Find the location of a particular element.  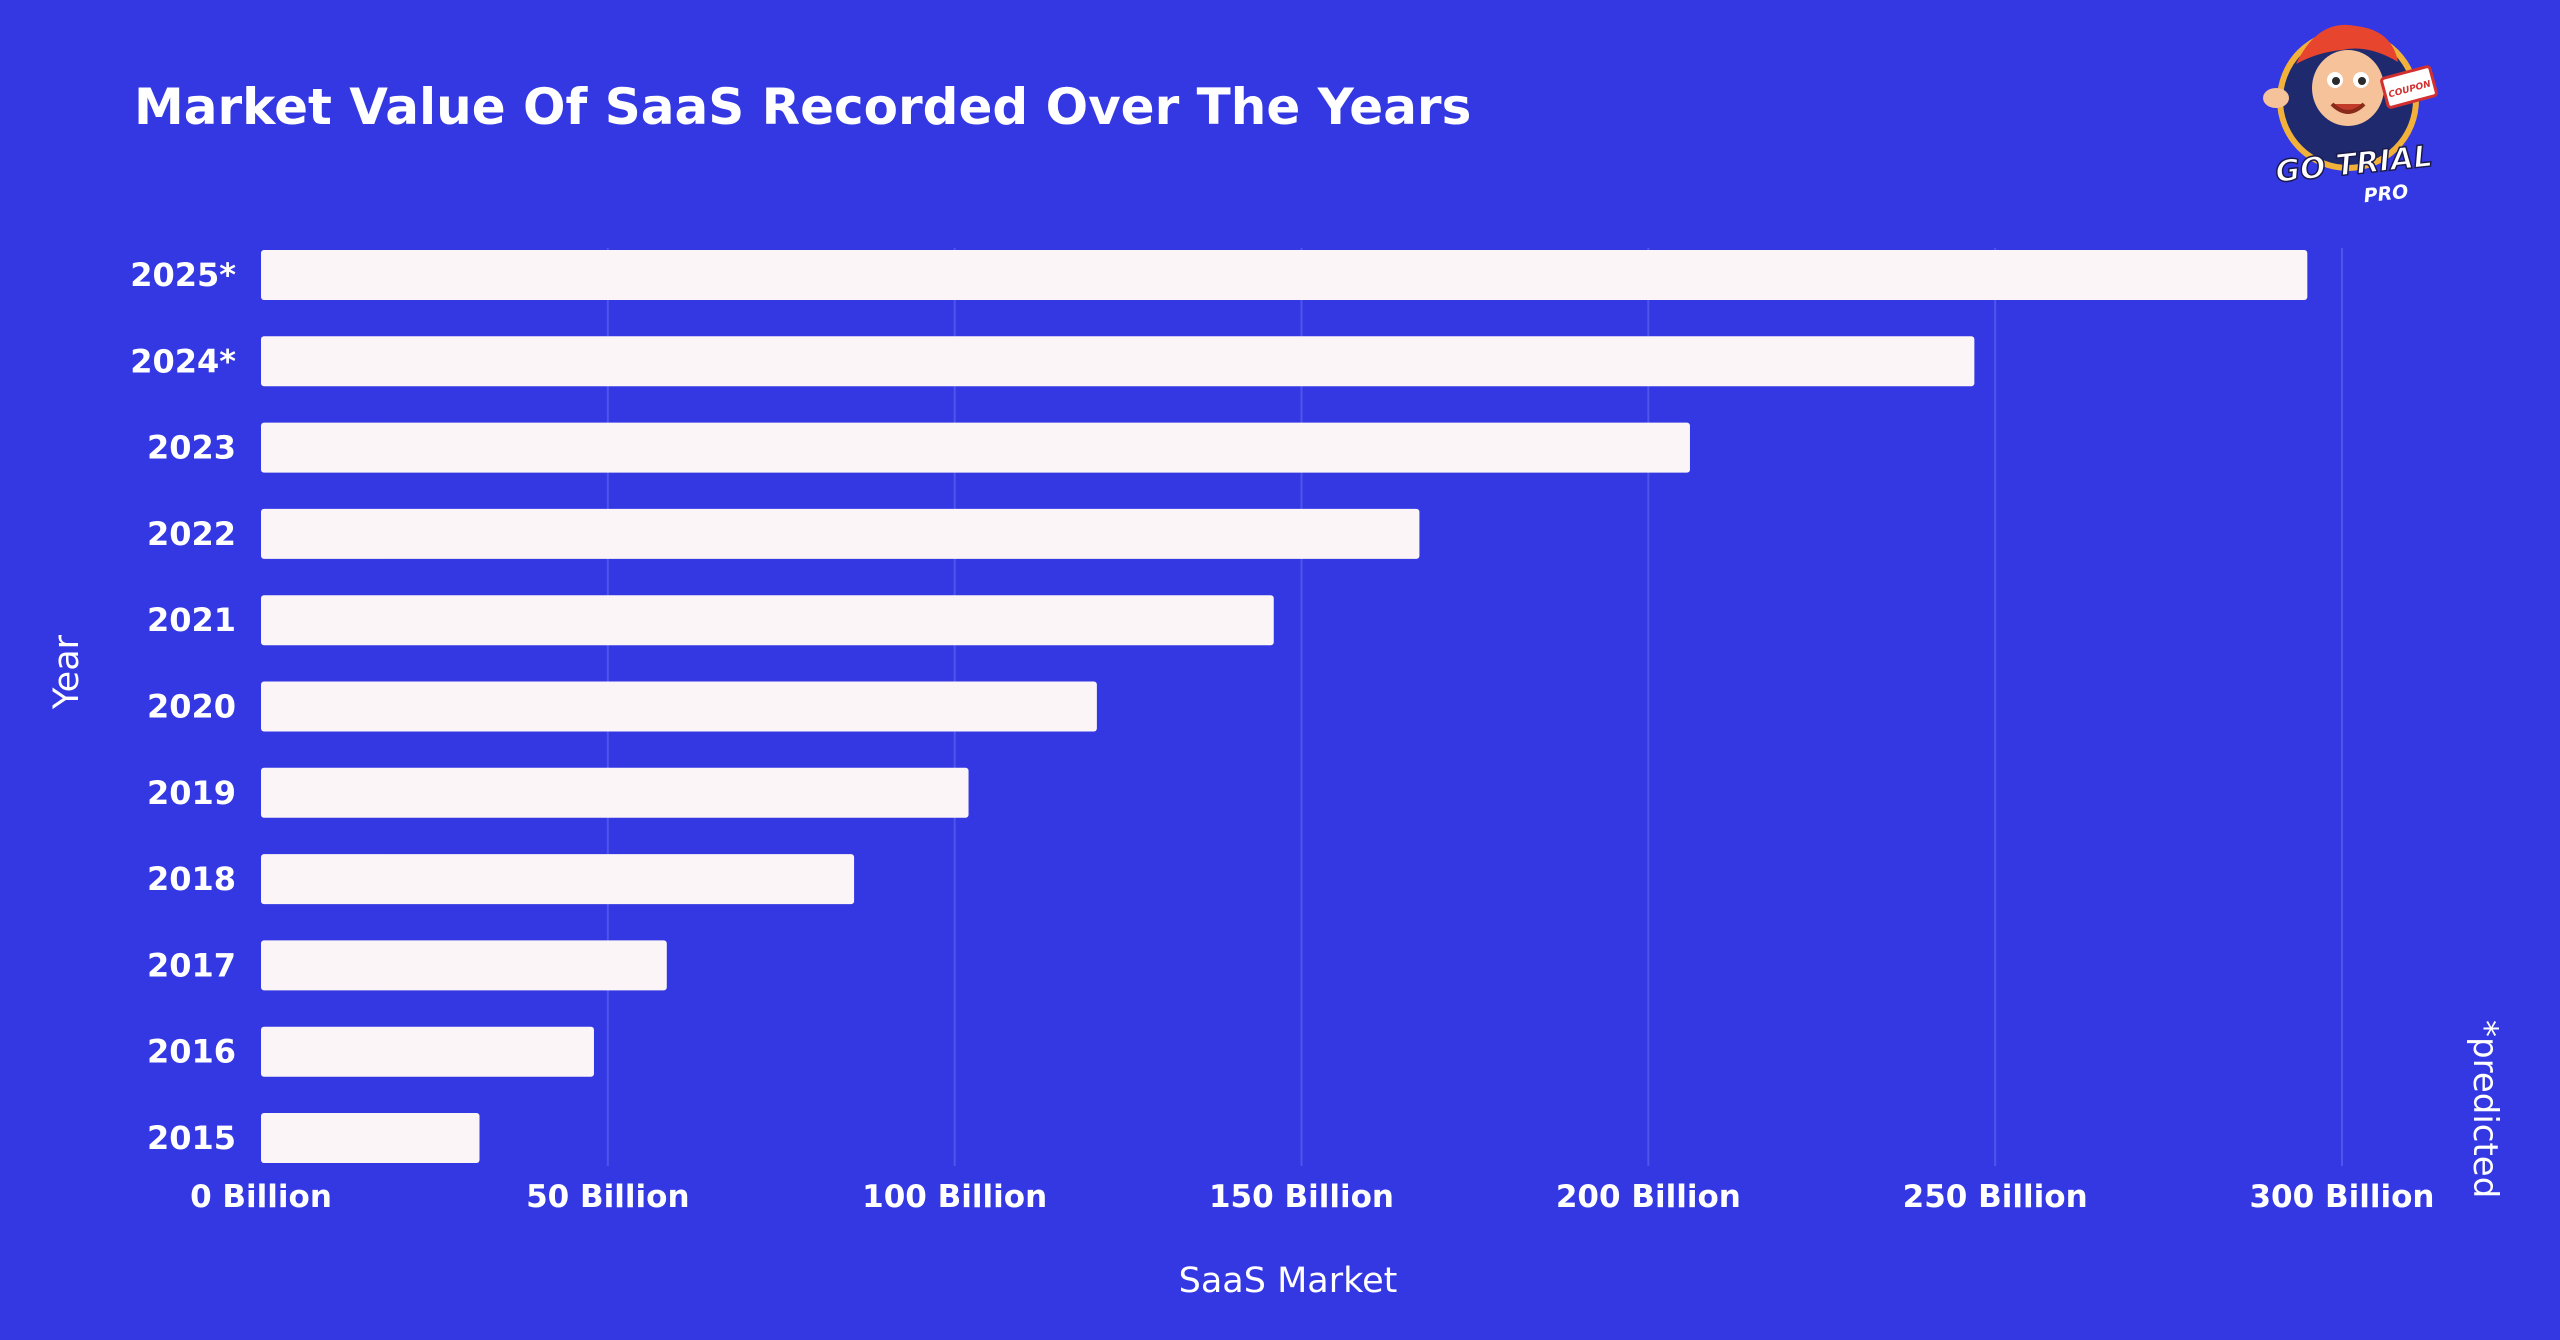

predicted-note: *predicted is located at coordinates (2485, 1109).